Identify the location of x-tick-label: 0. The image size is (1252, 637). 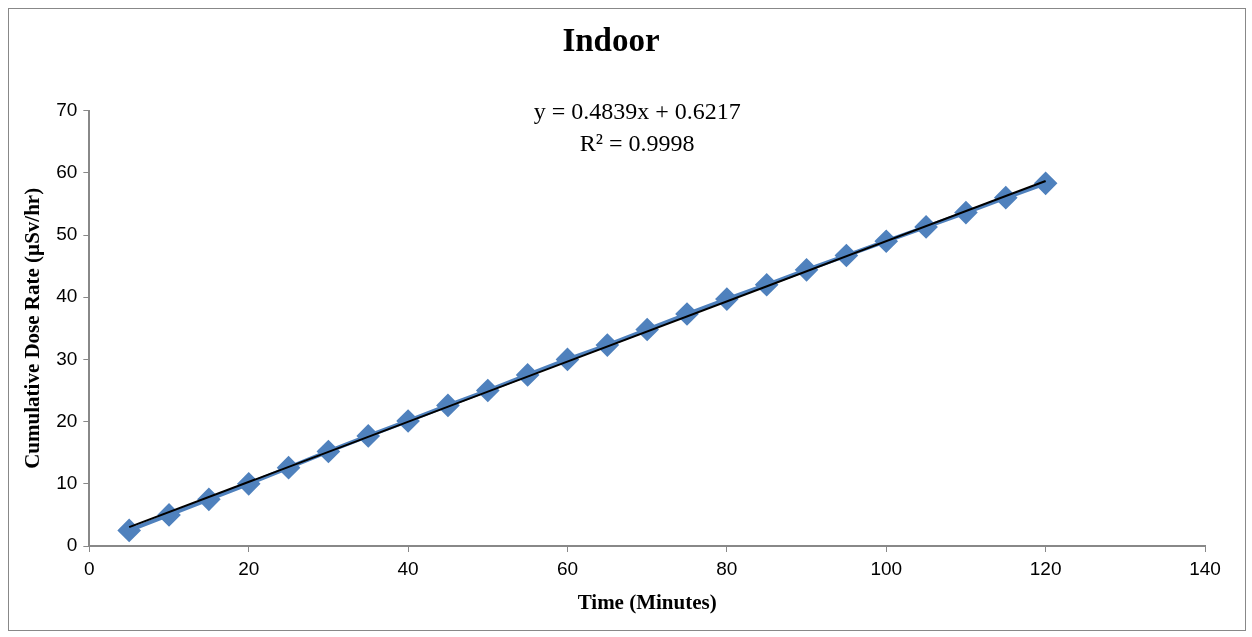
(89, 568).